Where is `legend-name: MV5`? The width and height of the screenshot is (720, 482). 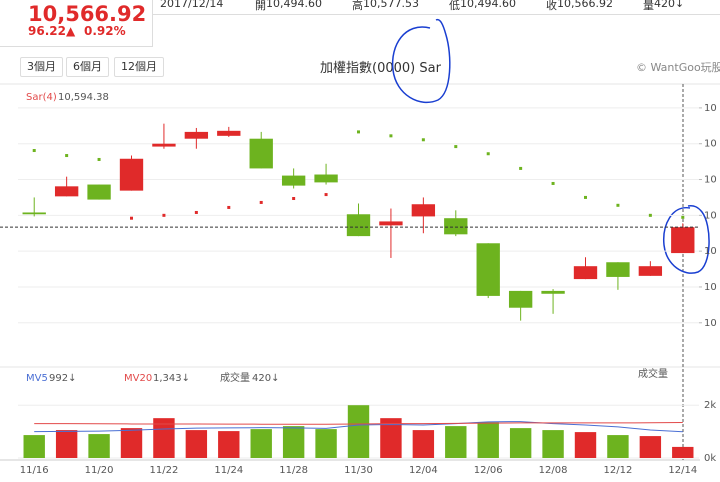 legend-name: MV5 is located at coordinates (37, 378).